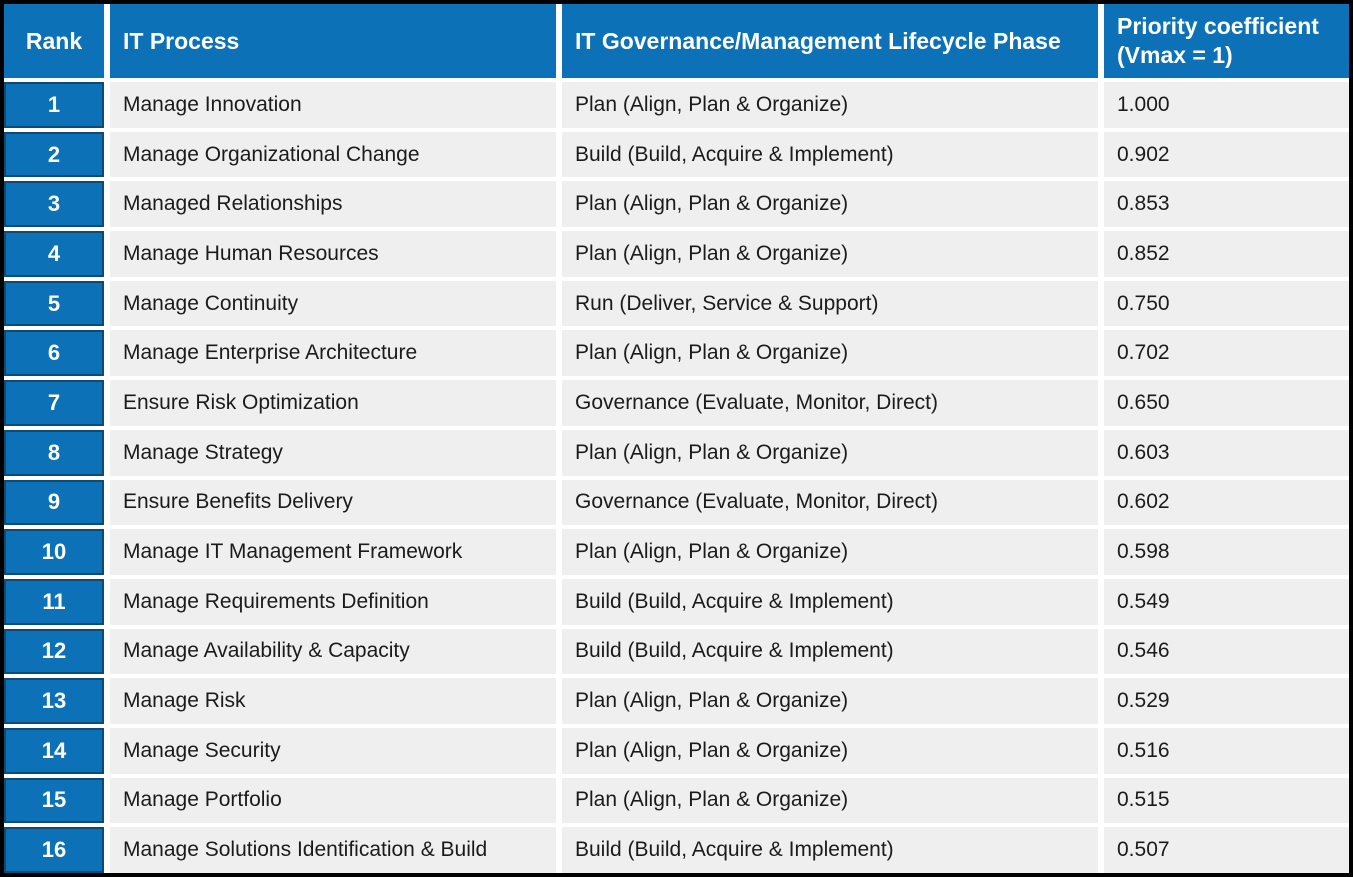  Describe the element at coordinates (241, 402) in the screenshot. I see `process-value: Ensure Risk Optimization` at that location.